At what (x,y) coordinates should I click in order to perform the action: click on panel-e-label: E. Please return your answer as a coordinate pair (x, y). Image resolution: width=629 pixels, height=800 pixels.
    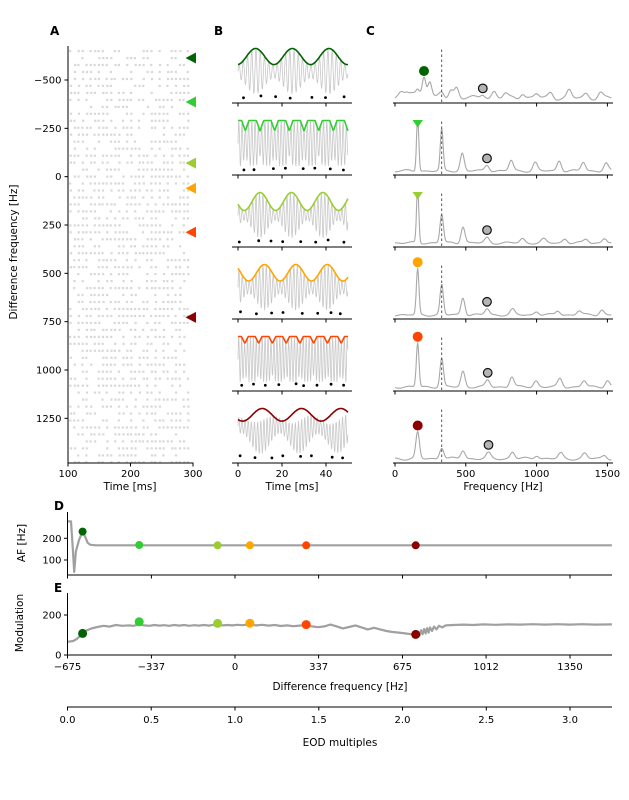
    Looking at the image, I should click on (58, 588).